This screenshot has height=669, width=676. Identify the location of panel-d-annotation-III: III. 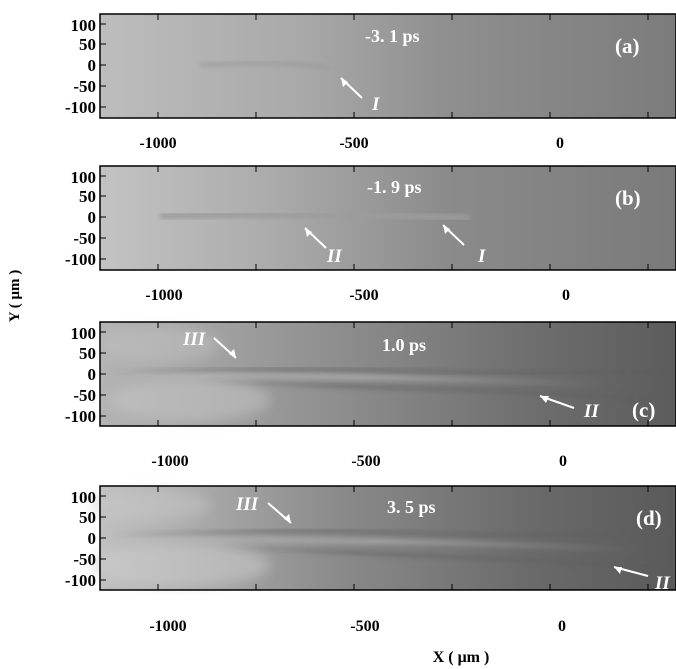
(247, 504).